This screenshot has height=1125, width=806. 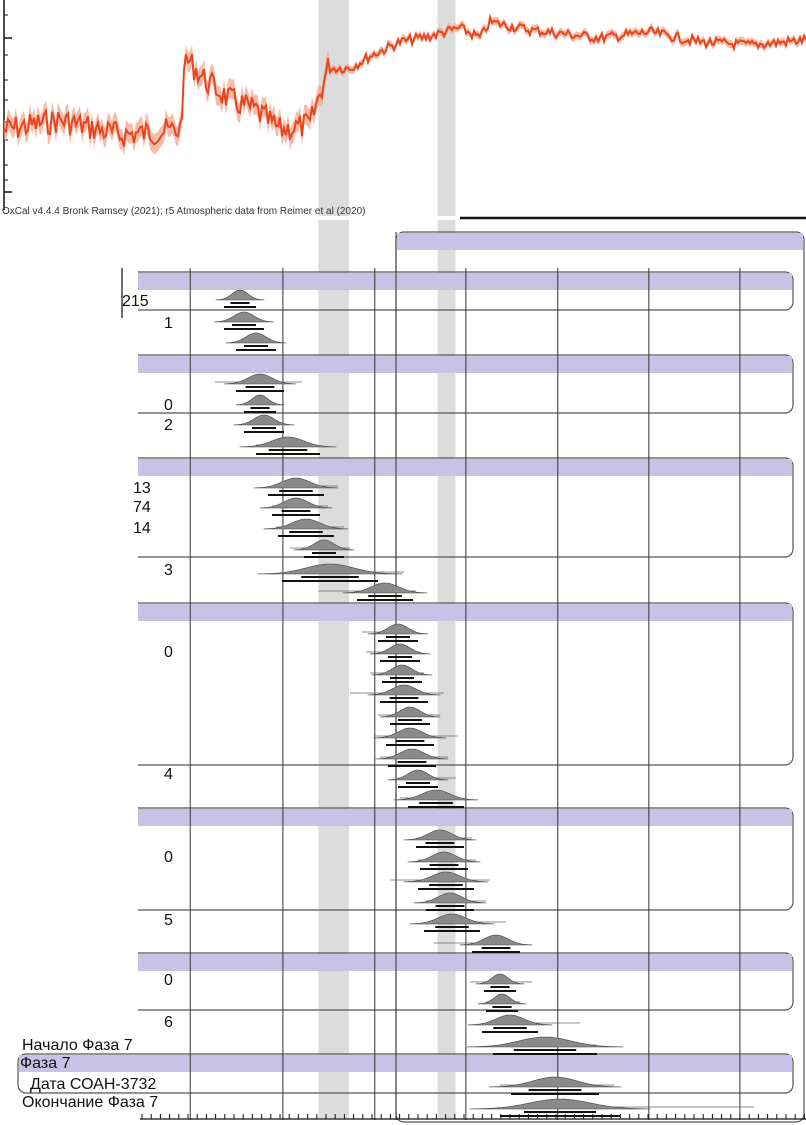 What do you see at coordinates (404, 80) in the screenshot?
I see `curve-line` at bounding box center [404, 80].